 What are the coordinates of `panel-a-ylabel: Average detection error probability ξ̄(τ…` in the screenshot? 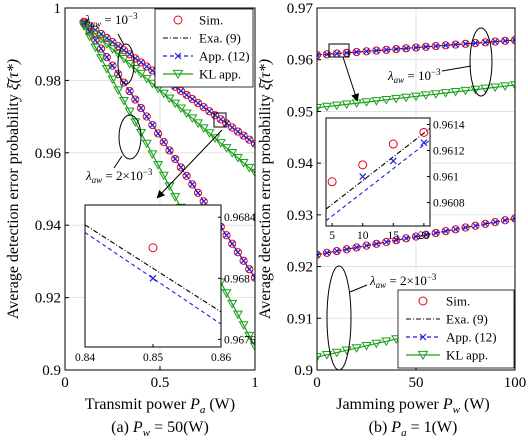 It's located at (13, 189).